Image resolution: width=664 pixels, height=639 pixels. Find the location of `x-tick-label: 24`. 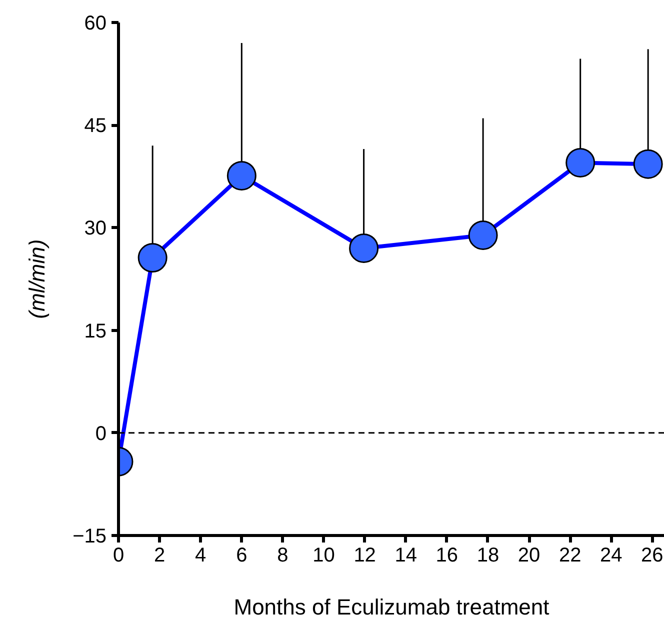

x-tick-label: 24 is located at coordinates (611, 555).